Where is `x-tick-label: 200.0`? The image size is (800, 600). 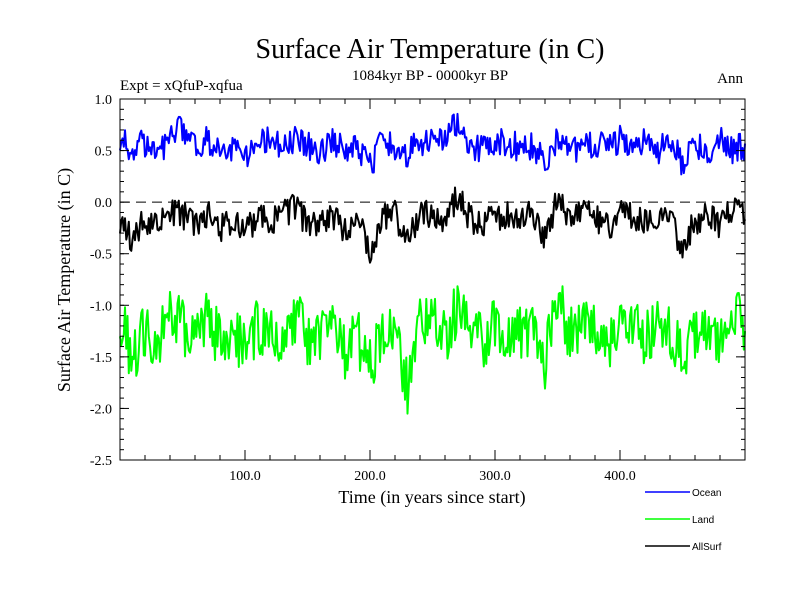
x-tick-label: 200.0 is located at coordinates (370, 476).